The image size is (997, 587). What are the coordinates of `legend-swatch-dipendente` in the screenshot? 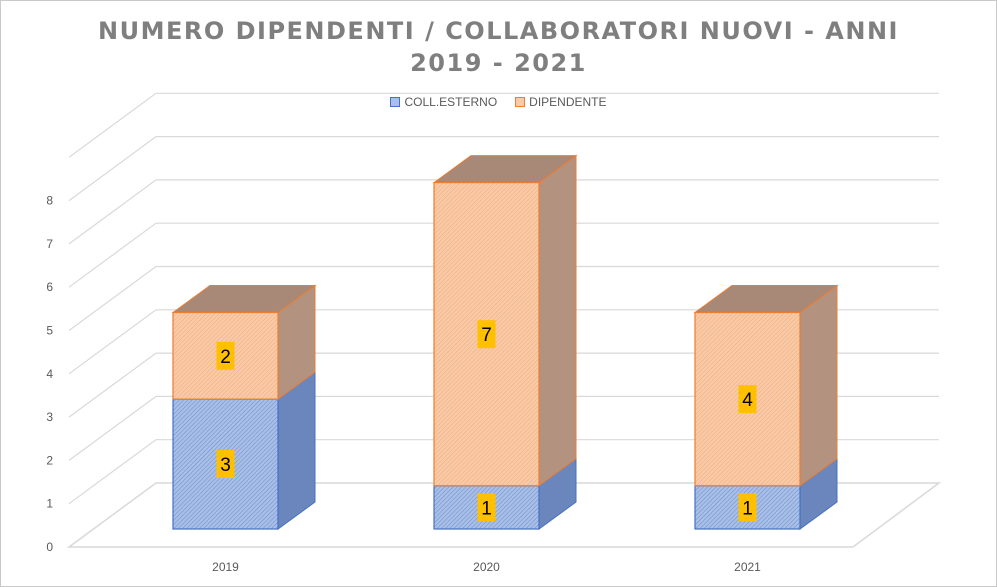 It's located at (520, 102).